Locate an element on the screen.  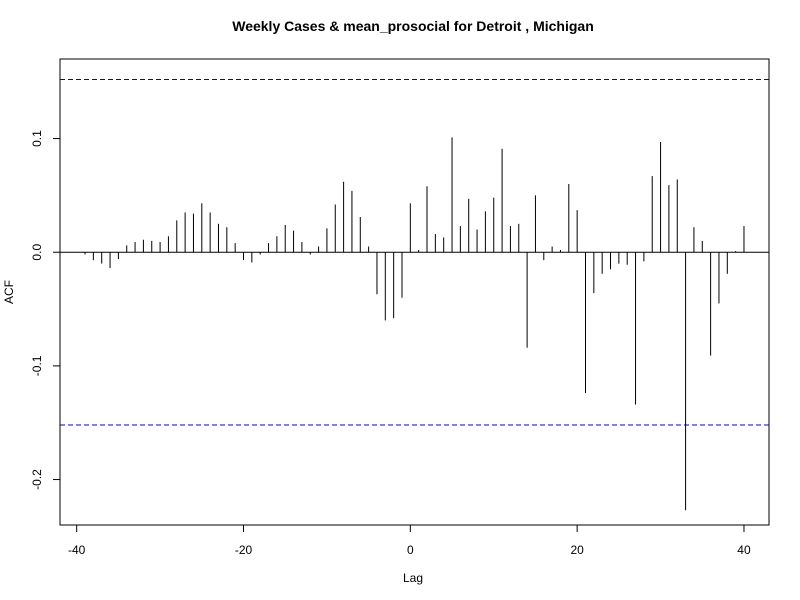
y-axis: -0.2 -0.1 0.0 0.1 is located at coordinates (45, 310).